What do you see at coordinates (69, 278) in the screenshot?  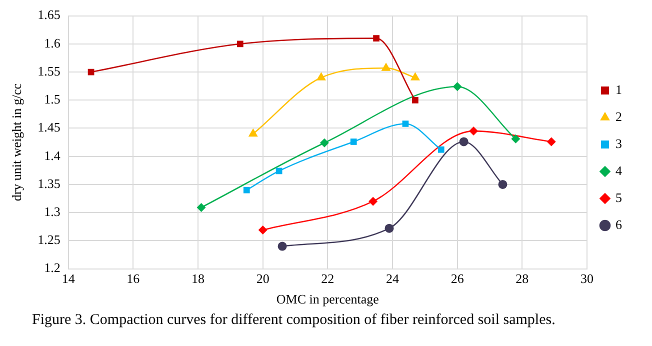 I see `x-tick-label: 14` at bounding box center [69, 278].